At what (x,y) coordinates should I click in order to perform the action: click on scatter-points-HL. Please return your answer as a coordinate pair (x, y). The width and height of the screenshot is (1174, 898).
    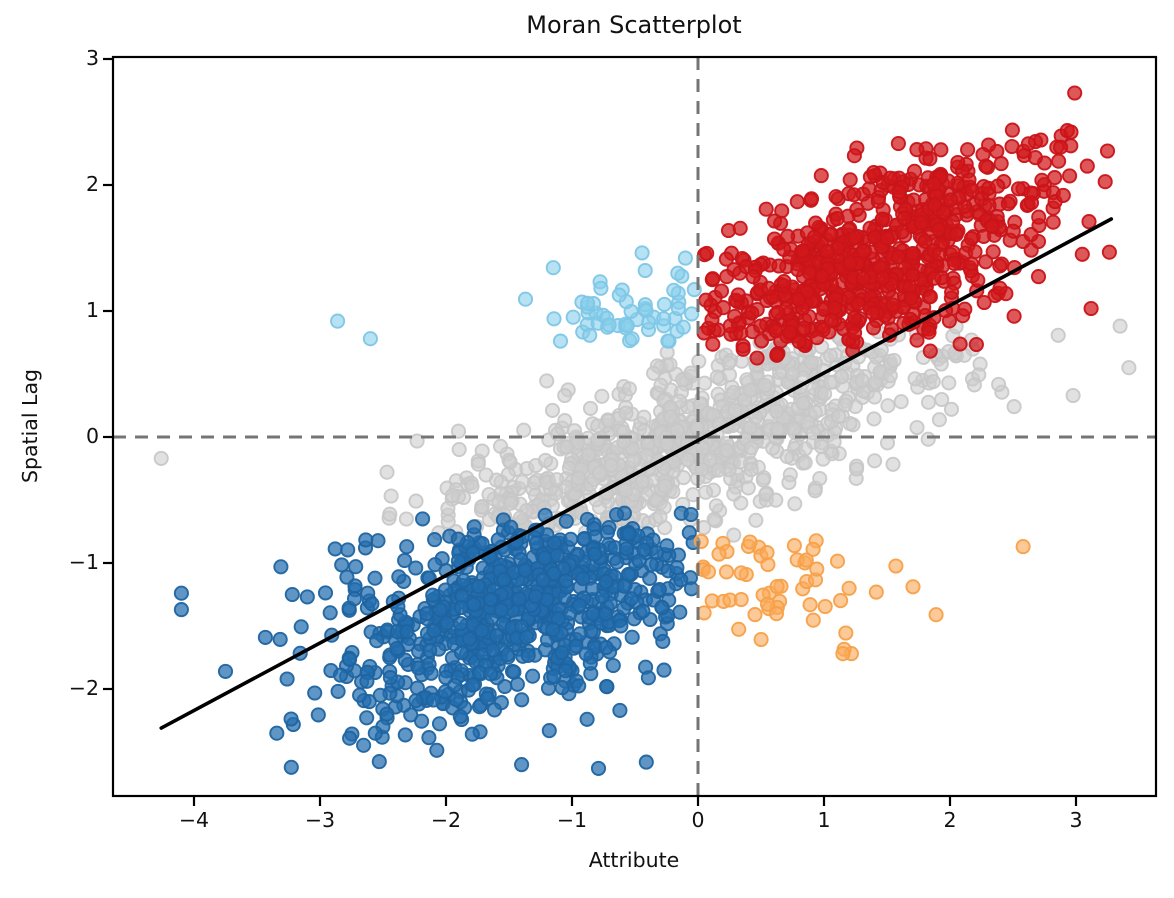
    Looking at the image, I should click on (862, 597).